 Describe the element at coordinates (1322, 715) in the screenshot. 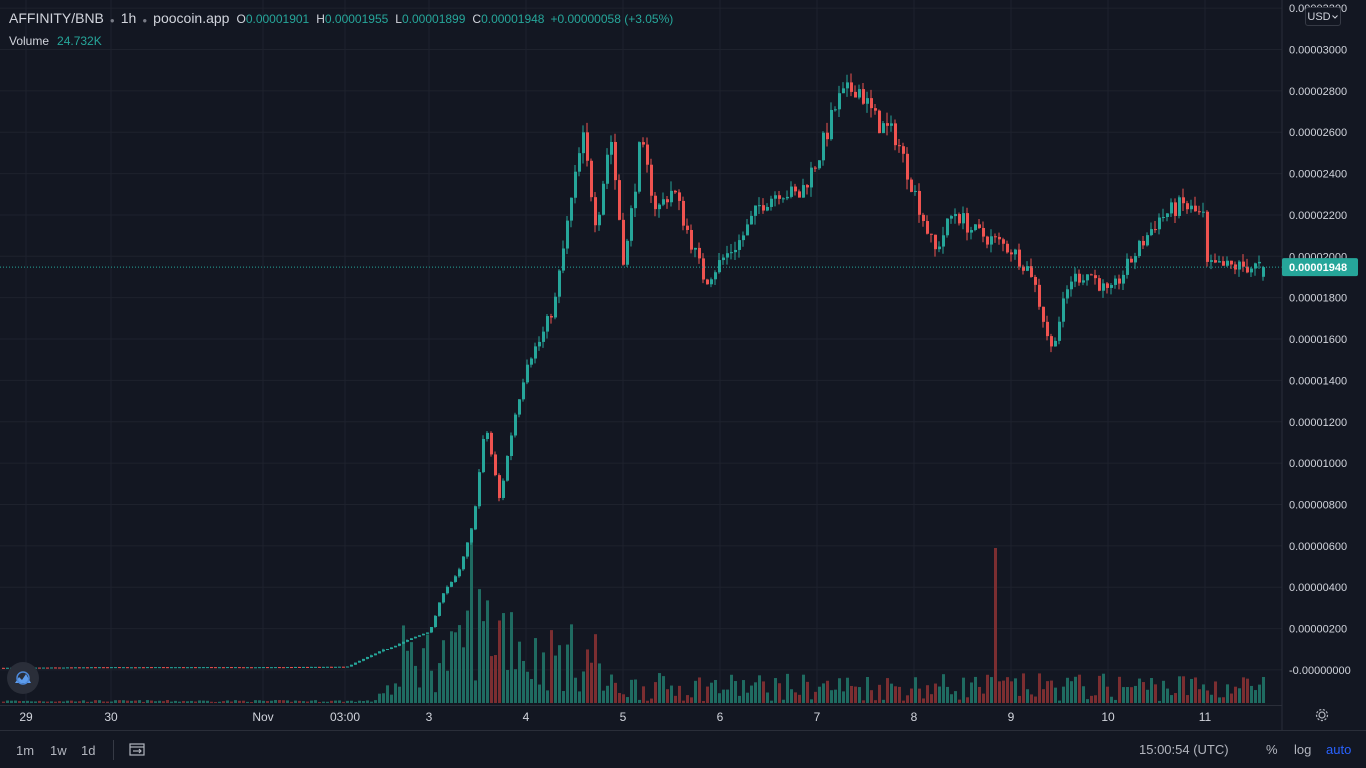

I see `gear-icon` at that location.